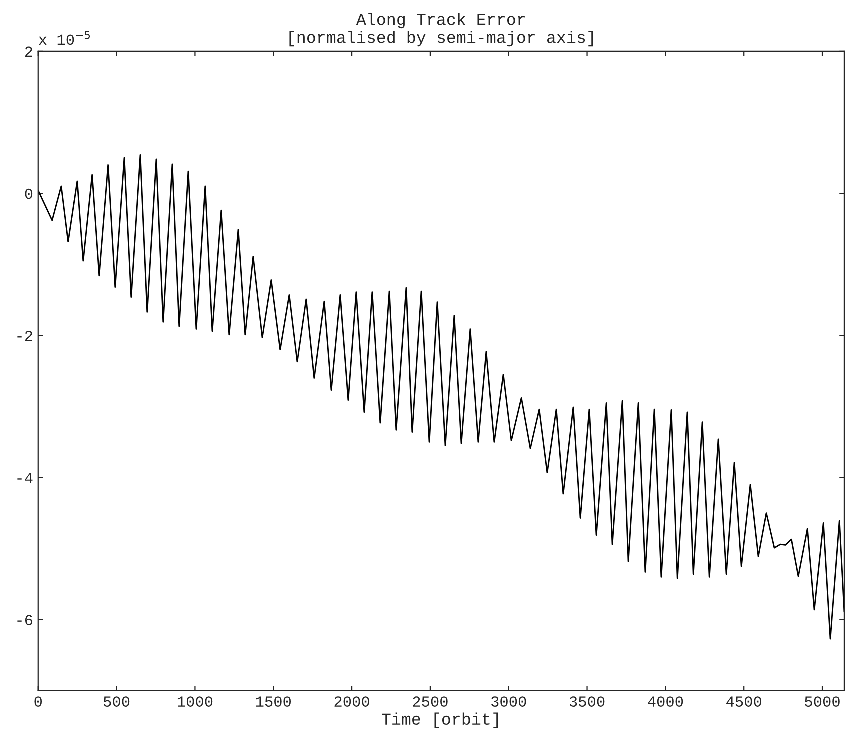 This screenshot has width=853, height=735. What do you see at coordinates (274, 701) in the screenshot?
I see `x-tick-label: 1500` at bounding box center [274, 701].